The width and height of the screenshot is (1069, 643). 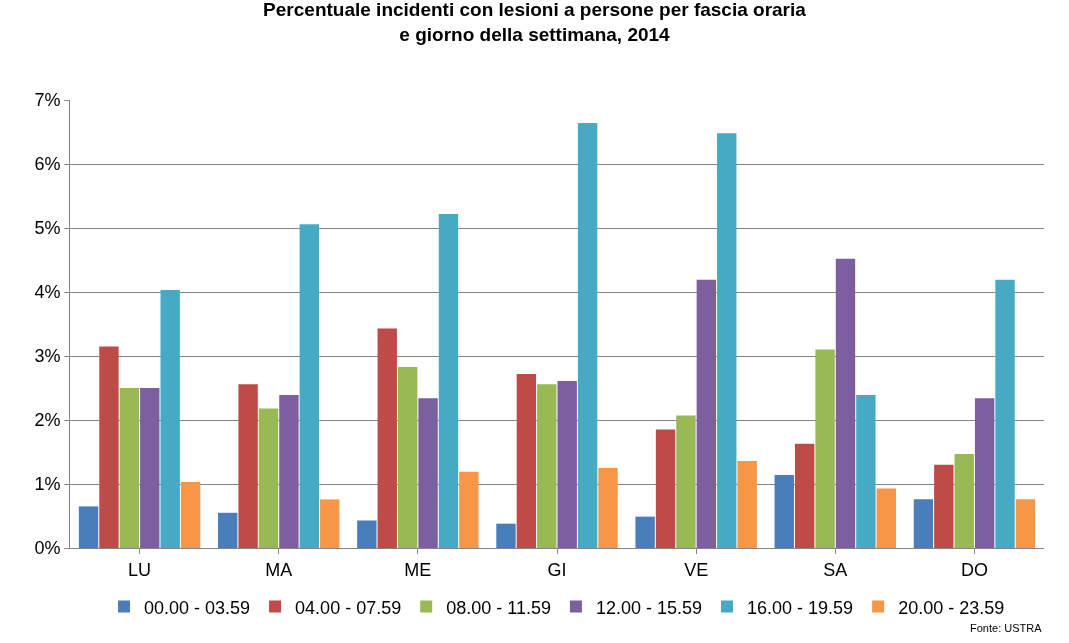 I want to click on x-tick-label: SA, so click(x=835, y=569).